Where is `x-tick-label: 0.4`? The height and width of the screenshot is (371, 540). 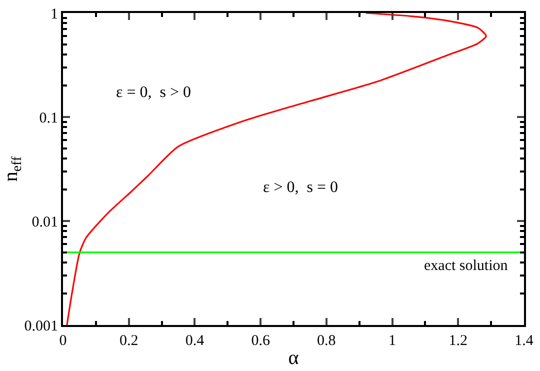
x-tick-label: 0.4 is located at coordinates (195, 341).